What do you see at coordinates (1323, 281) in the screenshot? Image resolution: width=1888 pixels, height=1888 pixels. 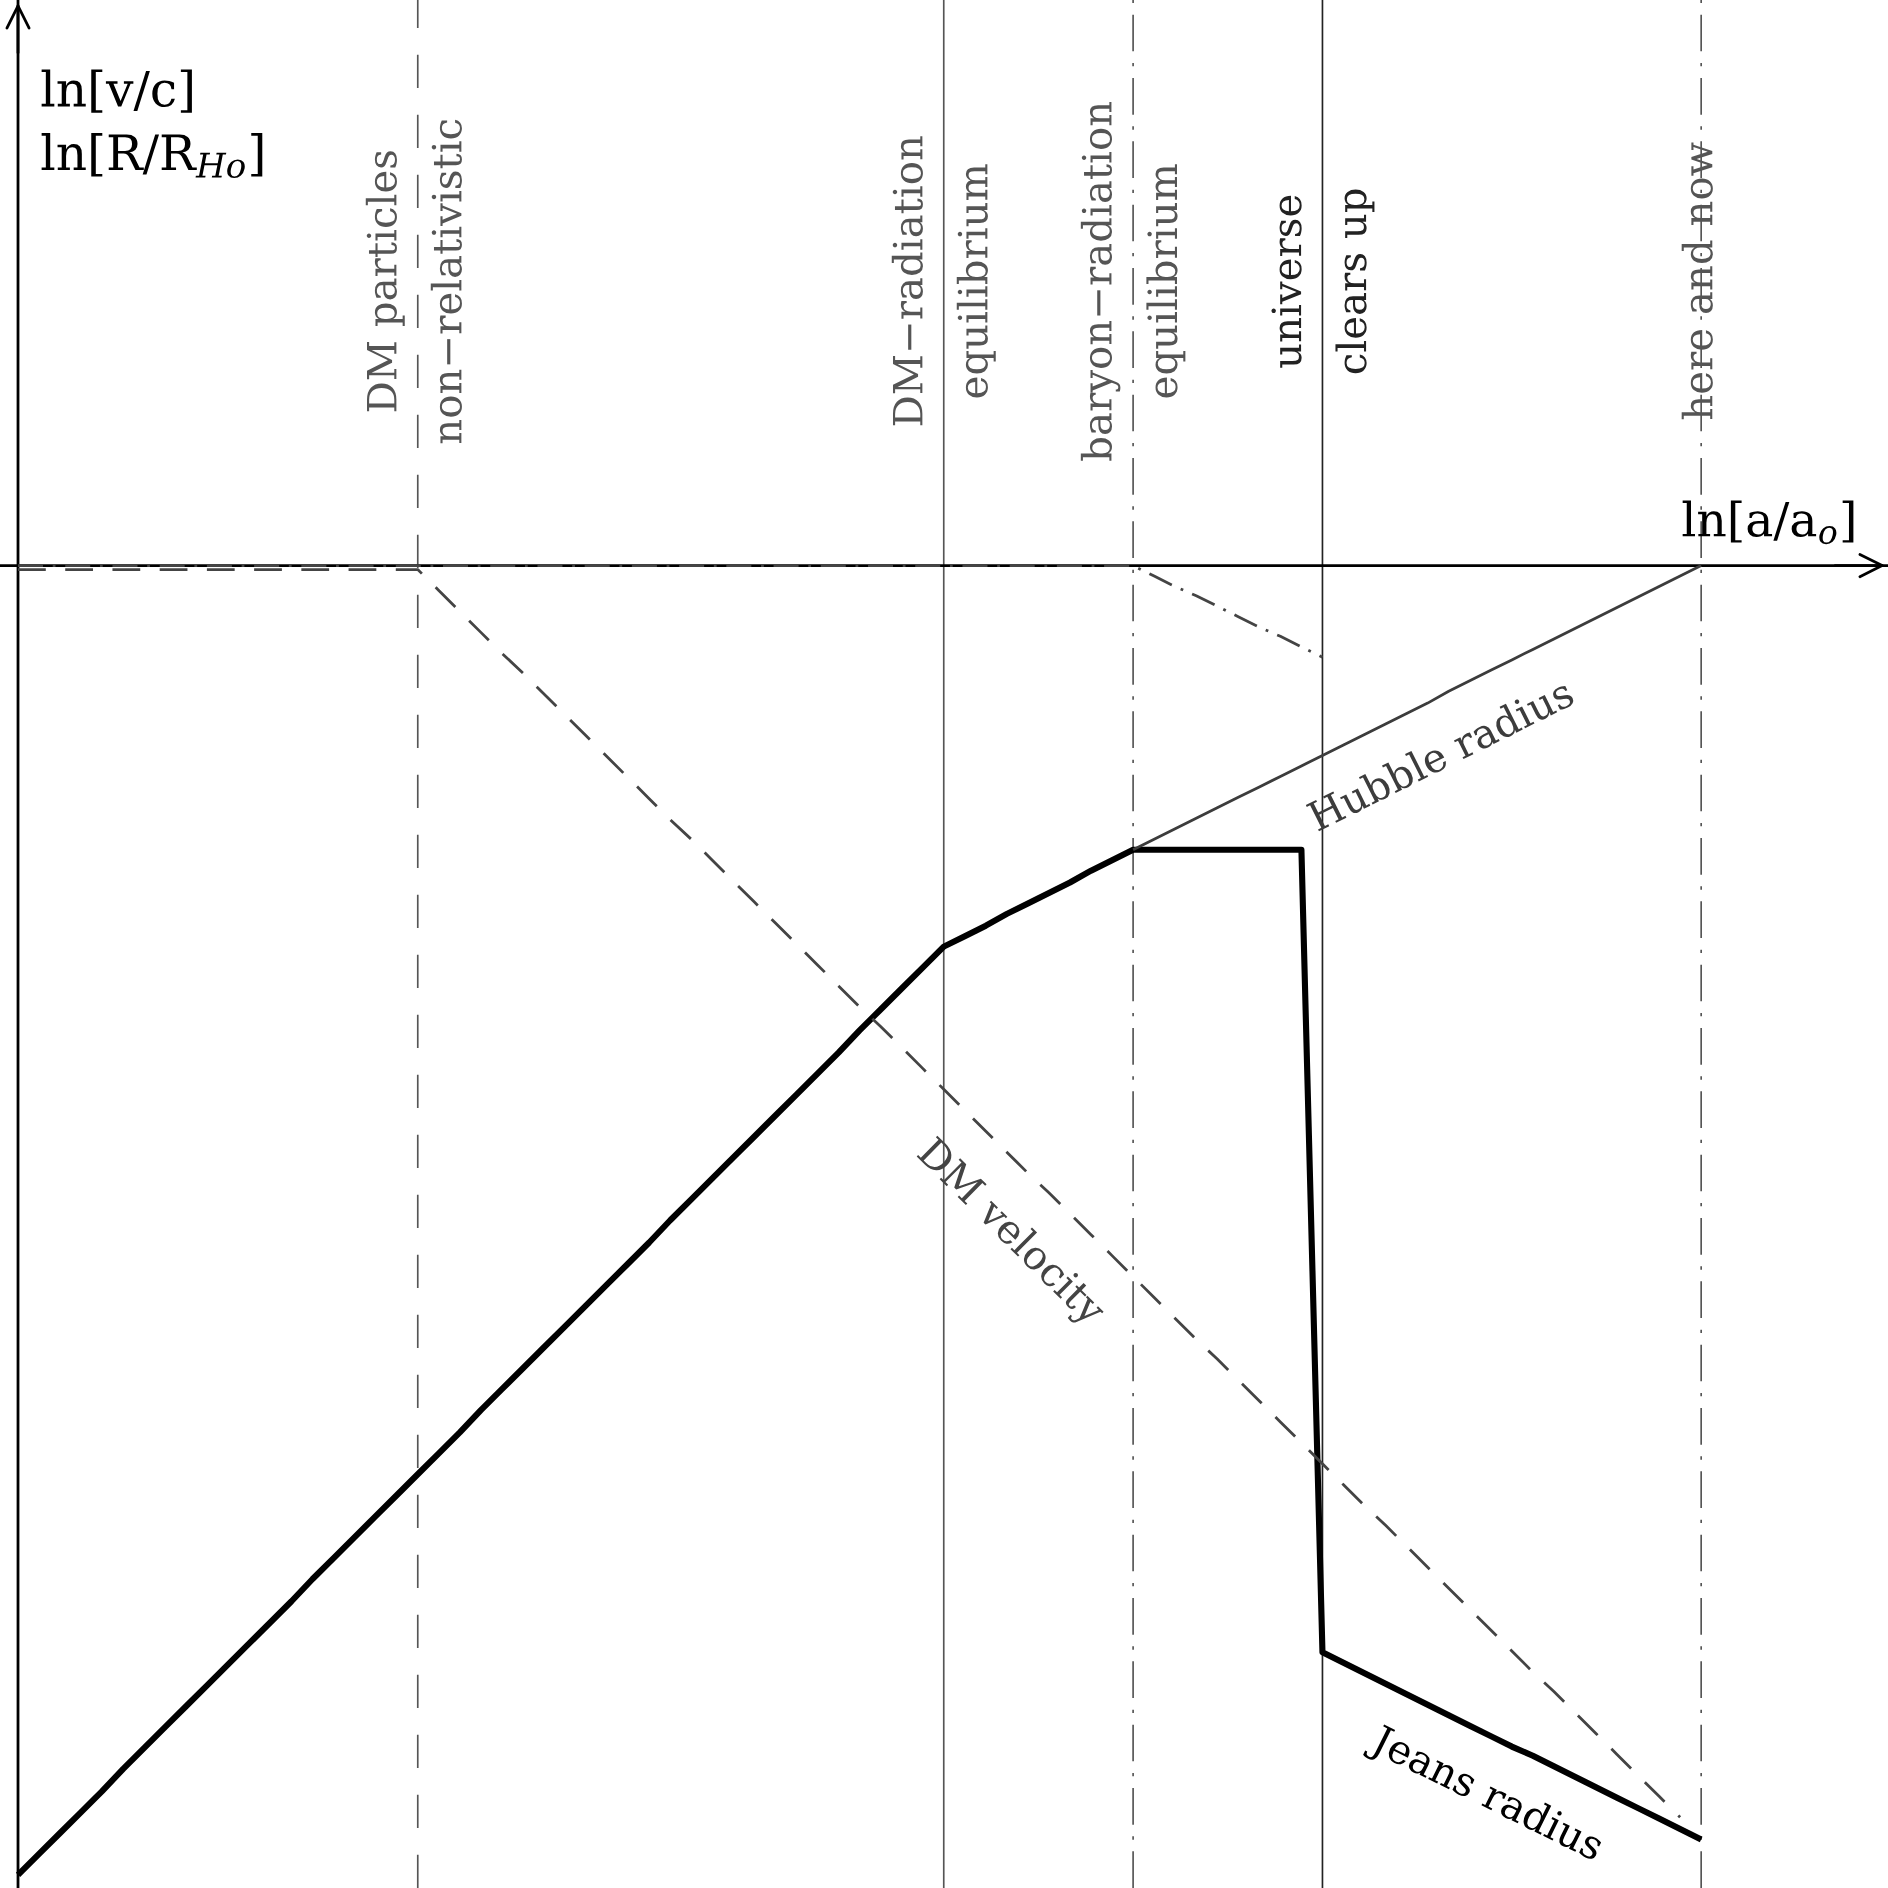 I see `x-tick-label: universe clears up` at bounding box center [1323, 281].